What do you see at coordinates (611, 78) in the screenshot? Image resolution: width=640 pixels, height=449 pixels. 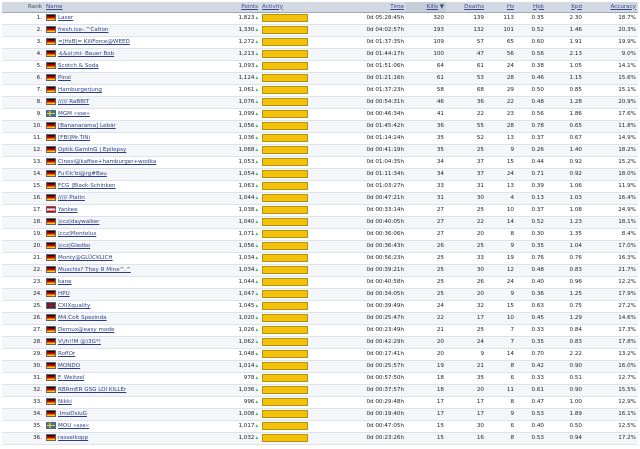 I see `accuracy-cell: 15.6%` at bounding box center [611, 78].